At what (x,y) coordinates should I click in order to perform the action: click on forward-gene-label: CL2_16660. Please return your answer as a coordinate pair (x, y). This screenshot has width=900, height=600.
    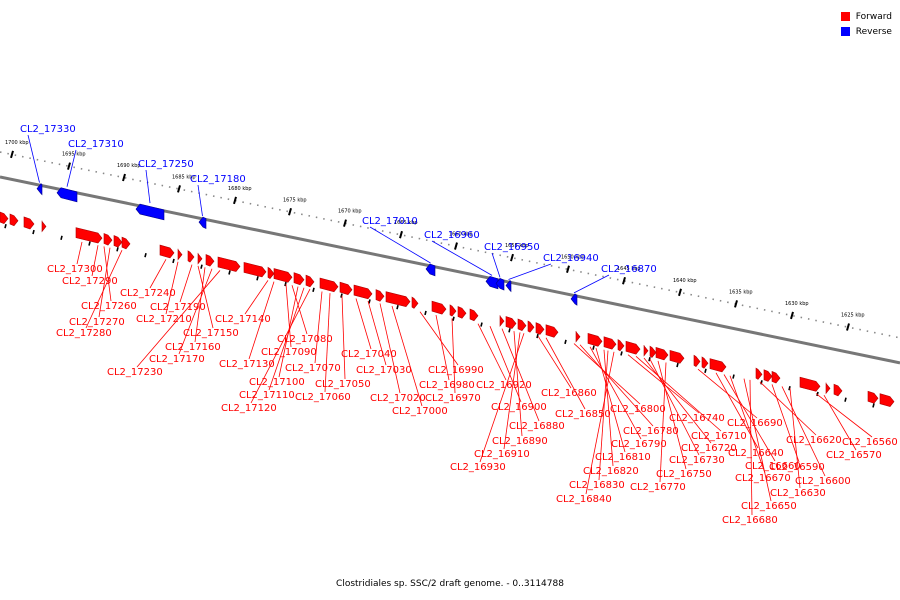
    Looking at the image, I should click on (773, 466).